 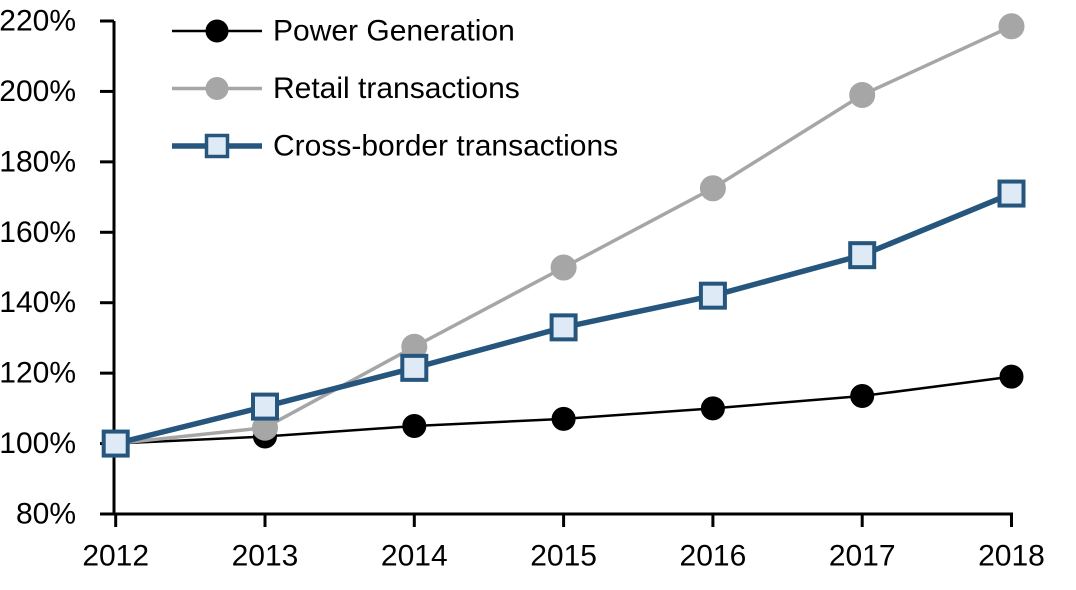 I want to click on data-point-power-generation-2014, so click(x=414, y=425).